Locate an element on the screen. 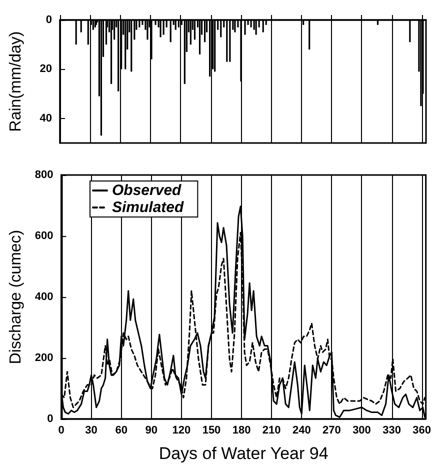 The height and width of the screenshot is (467, 434). x-tick-label: 60 is located at coordinates (121, 430).